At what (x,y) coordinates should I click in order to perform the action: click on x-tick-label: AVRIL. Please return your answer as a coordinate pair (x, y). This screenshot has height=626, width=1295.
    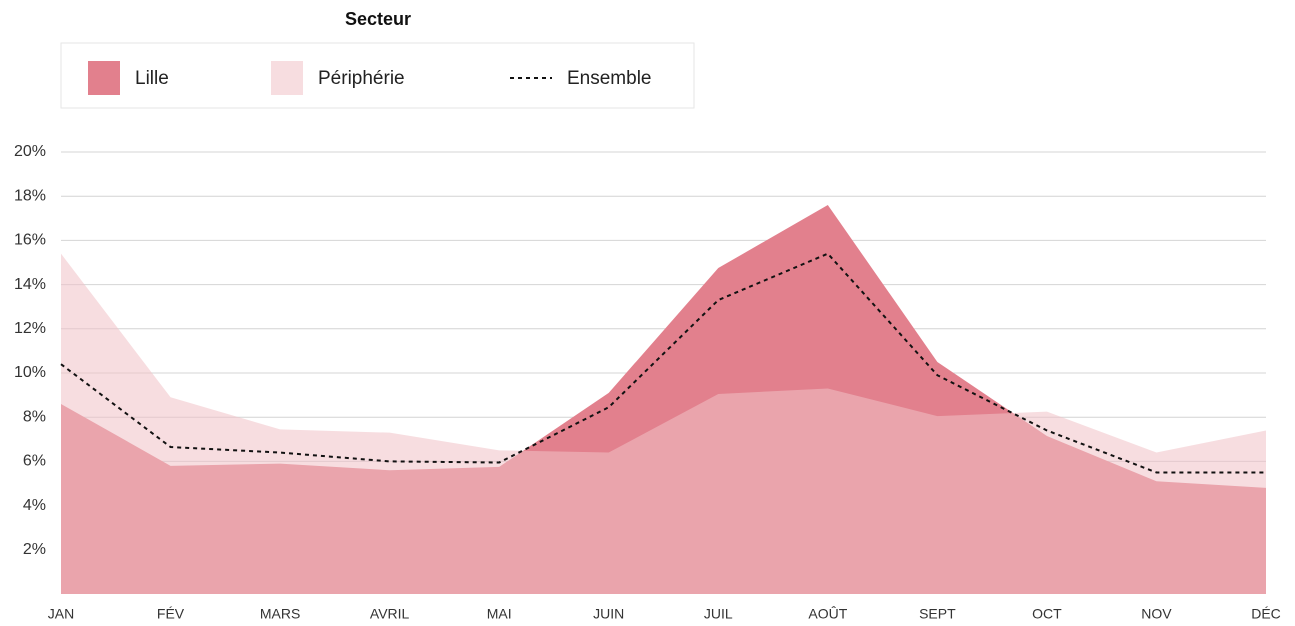
    Looking at the image, I should click on (390, 614).